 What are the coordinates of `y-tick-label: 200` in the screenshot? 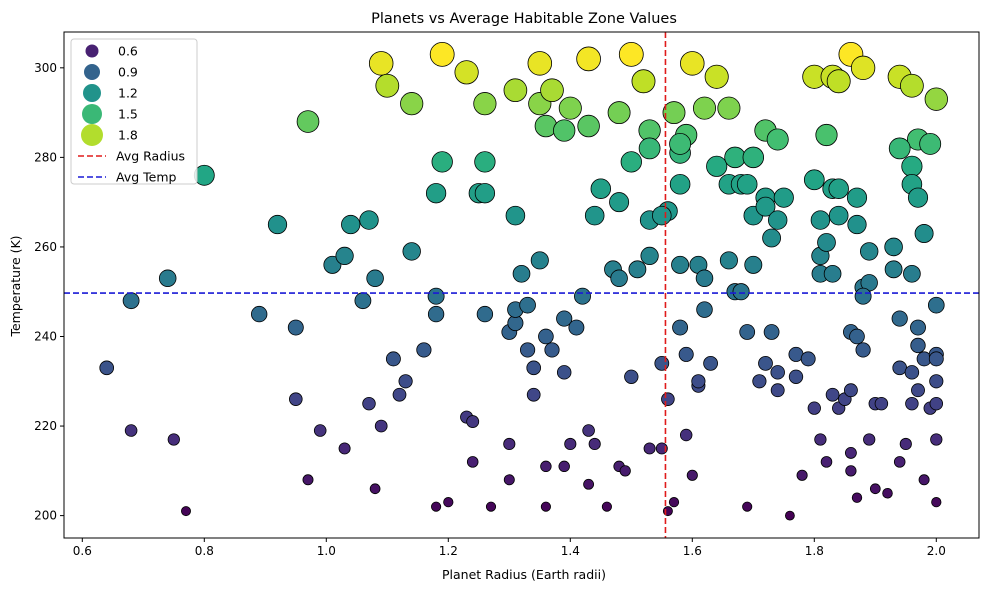 It's located at (45, 516).